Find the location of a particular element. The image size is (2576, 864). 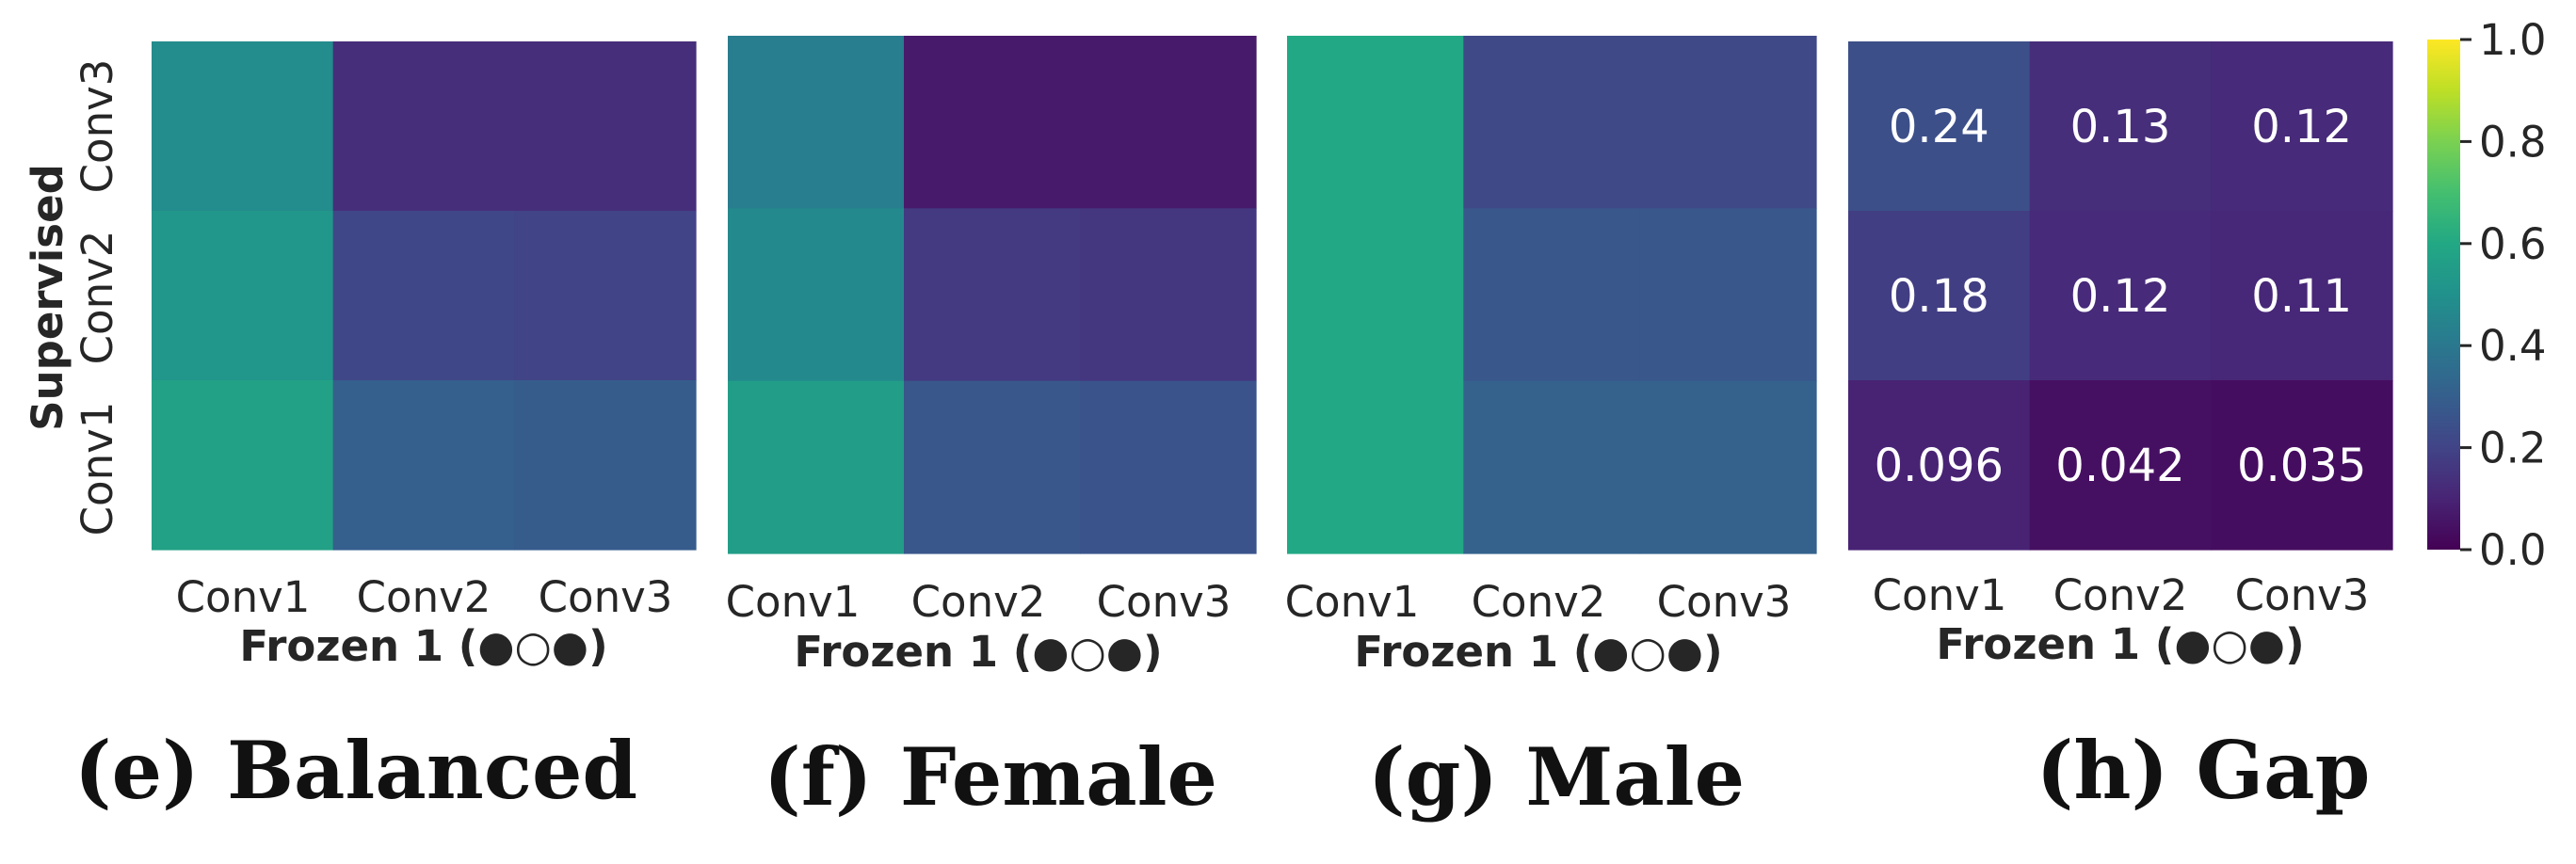

colorbar: 0.0 0.2 0.4 0.6 0.8 1.0 is located at coordinates (2487, 295).